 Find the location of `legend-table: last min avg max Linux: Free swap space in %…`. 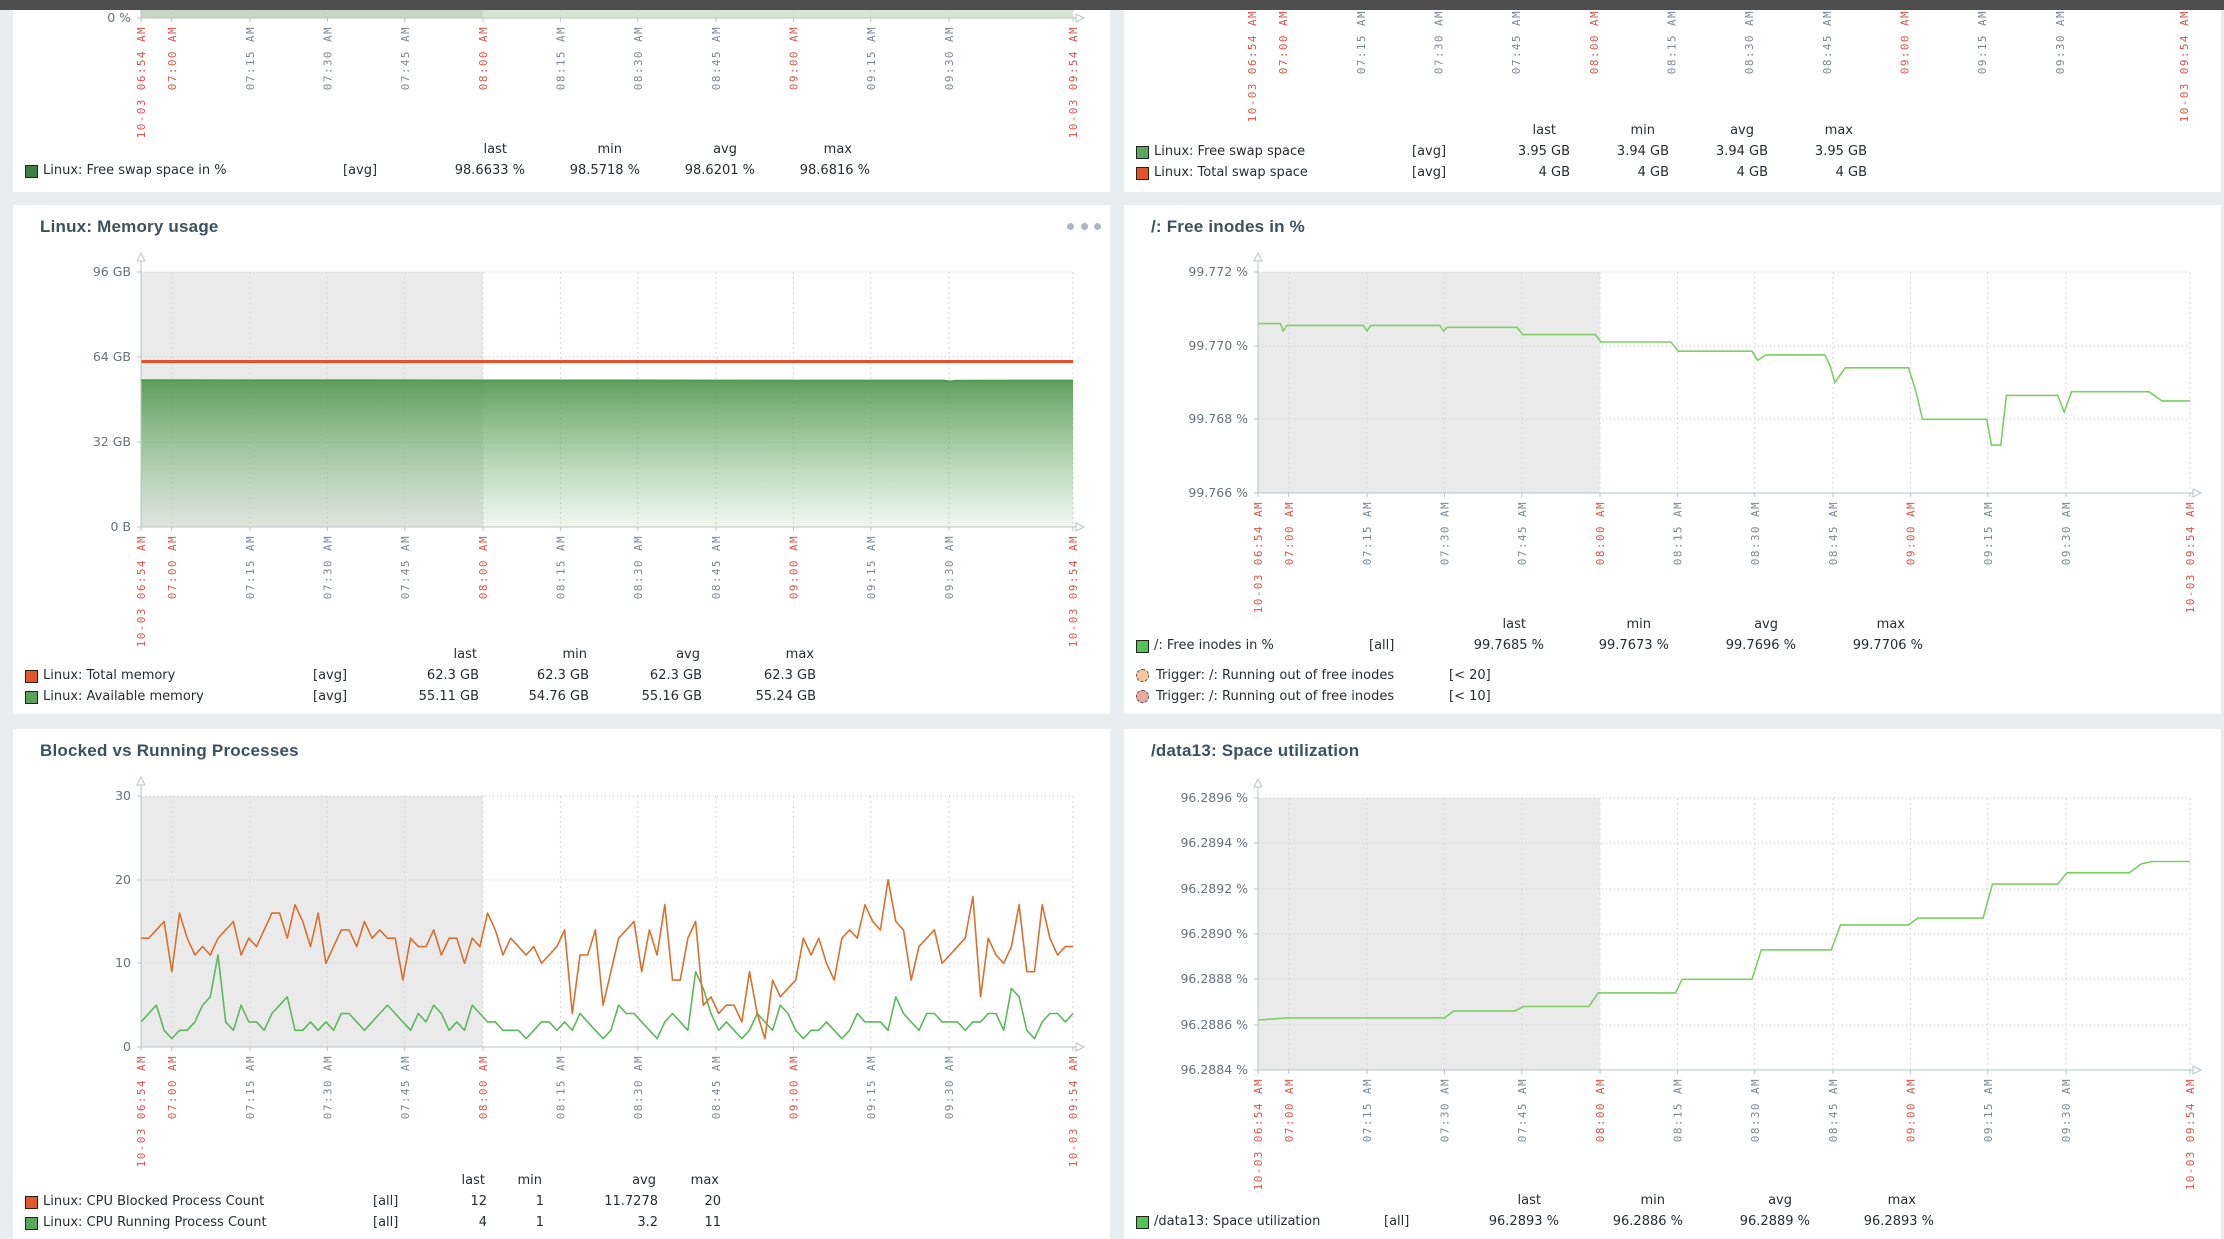

legend-table: last min avg max Linux: Free swap space in %… is located at coordinates (447, 160).